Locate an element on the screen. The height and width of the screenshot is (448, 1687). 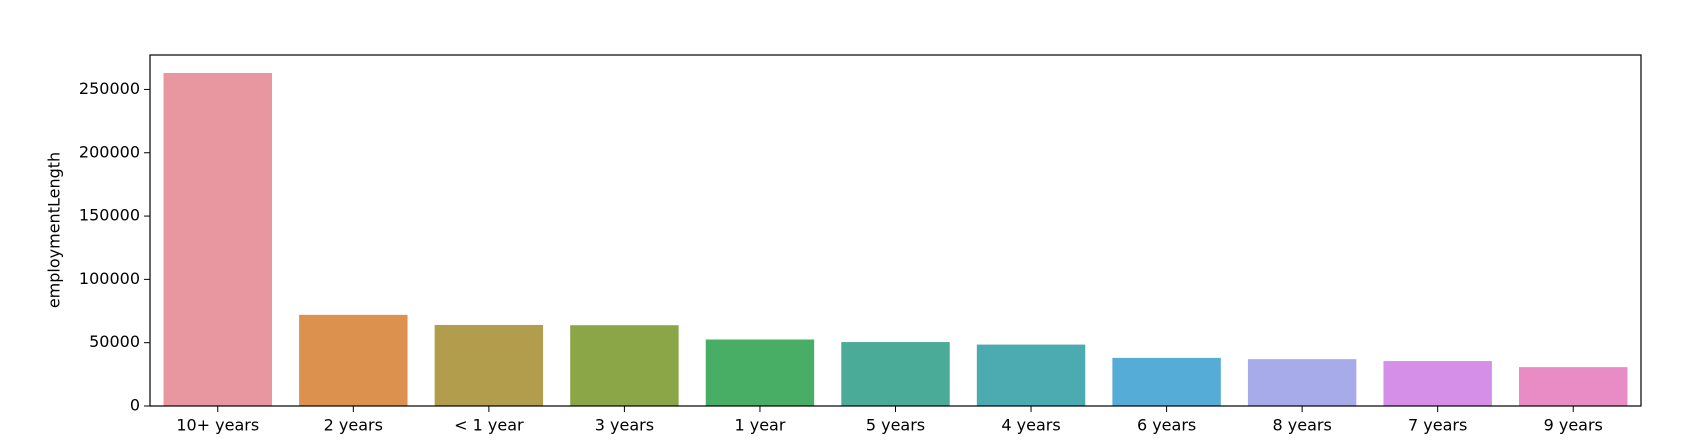
y-tick-label: 50000 is located at coordinates (114, 341).